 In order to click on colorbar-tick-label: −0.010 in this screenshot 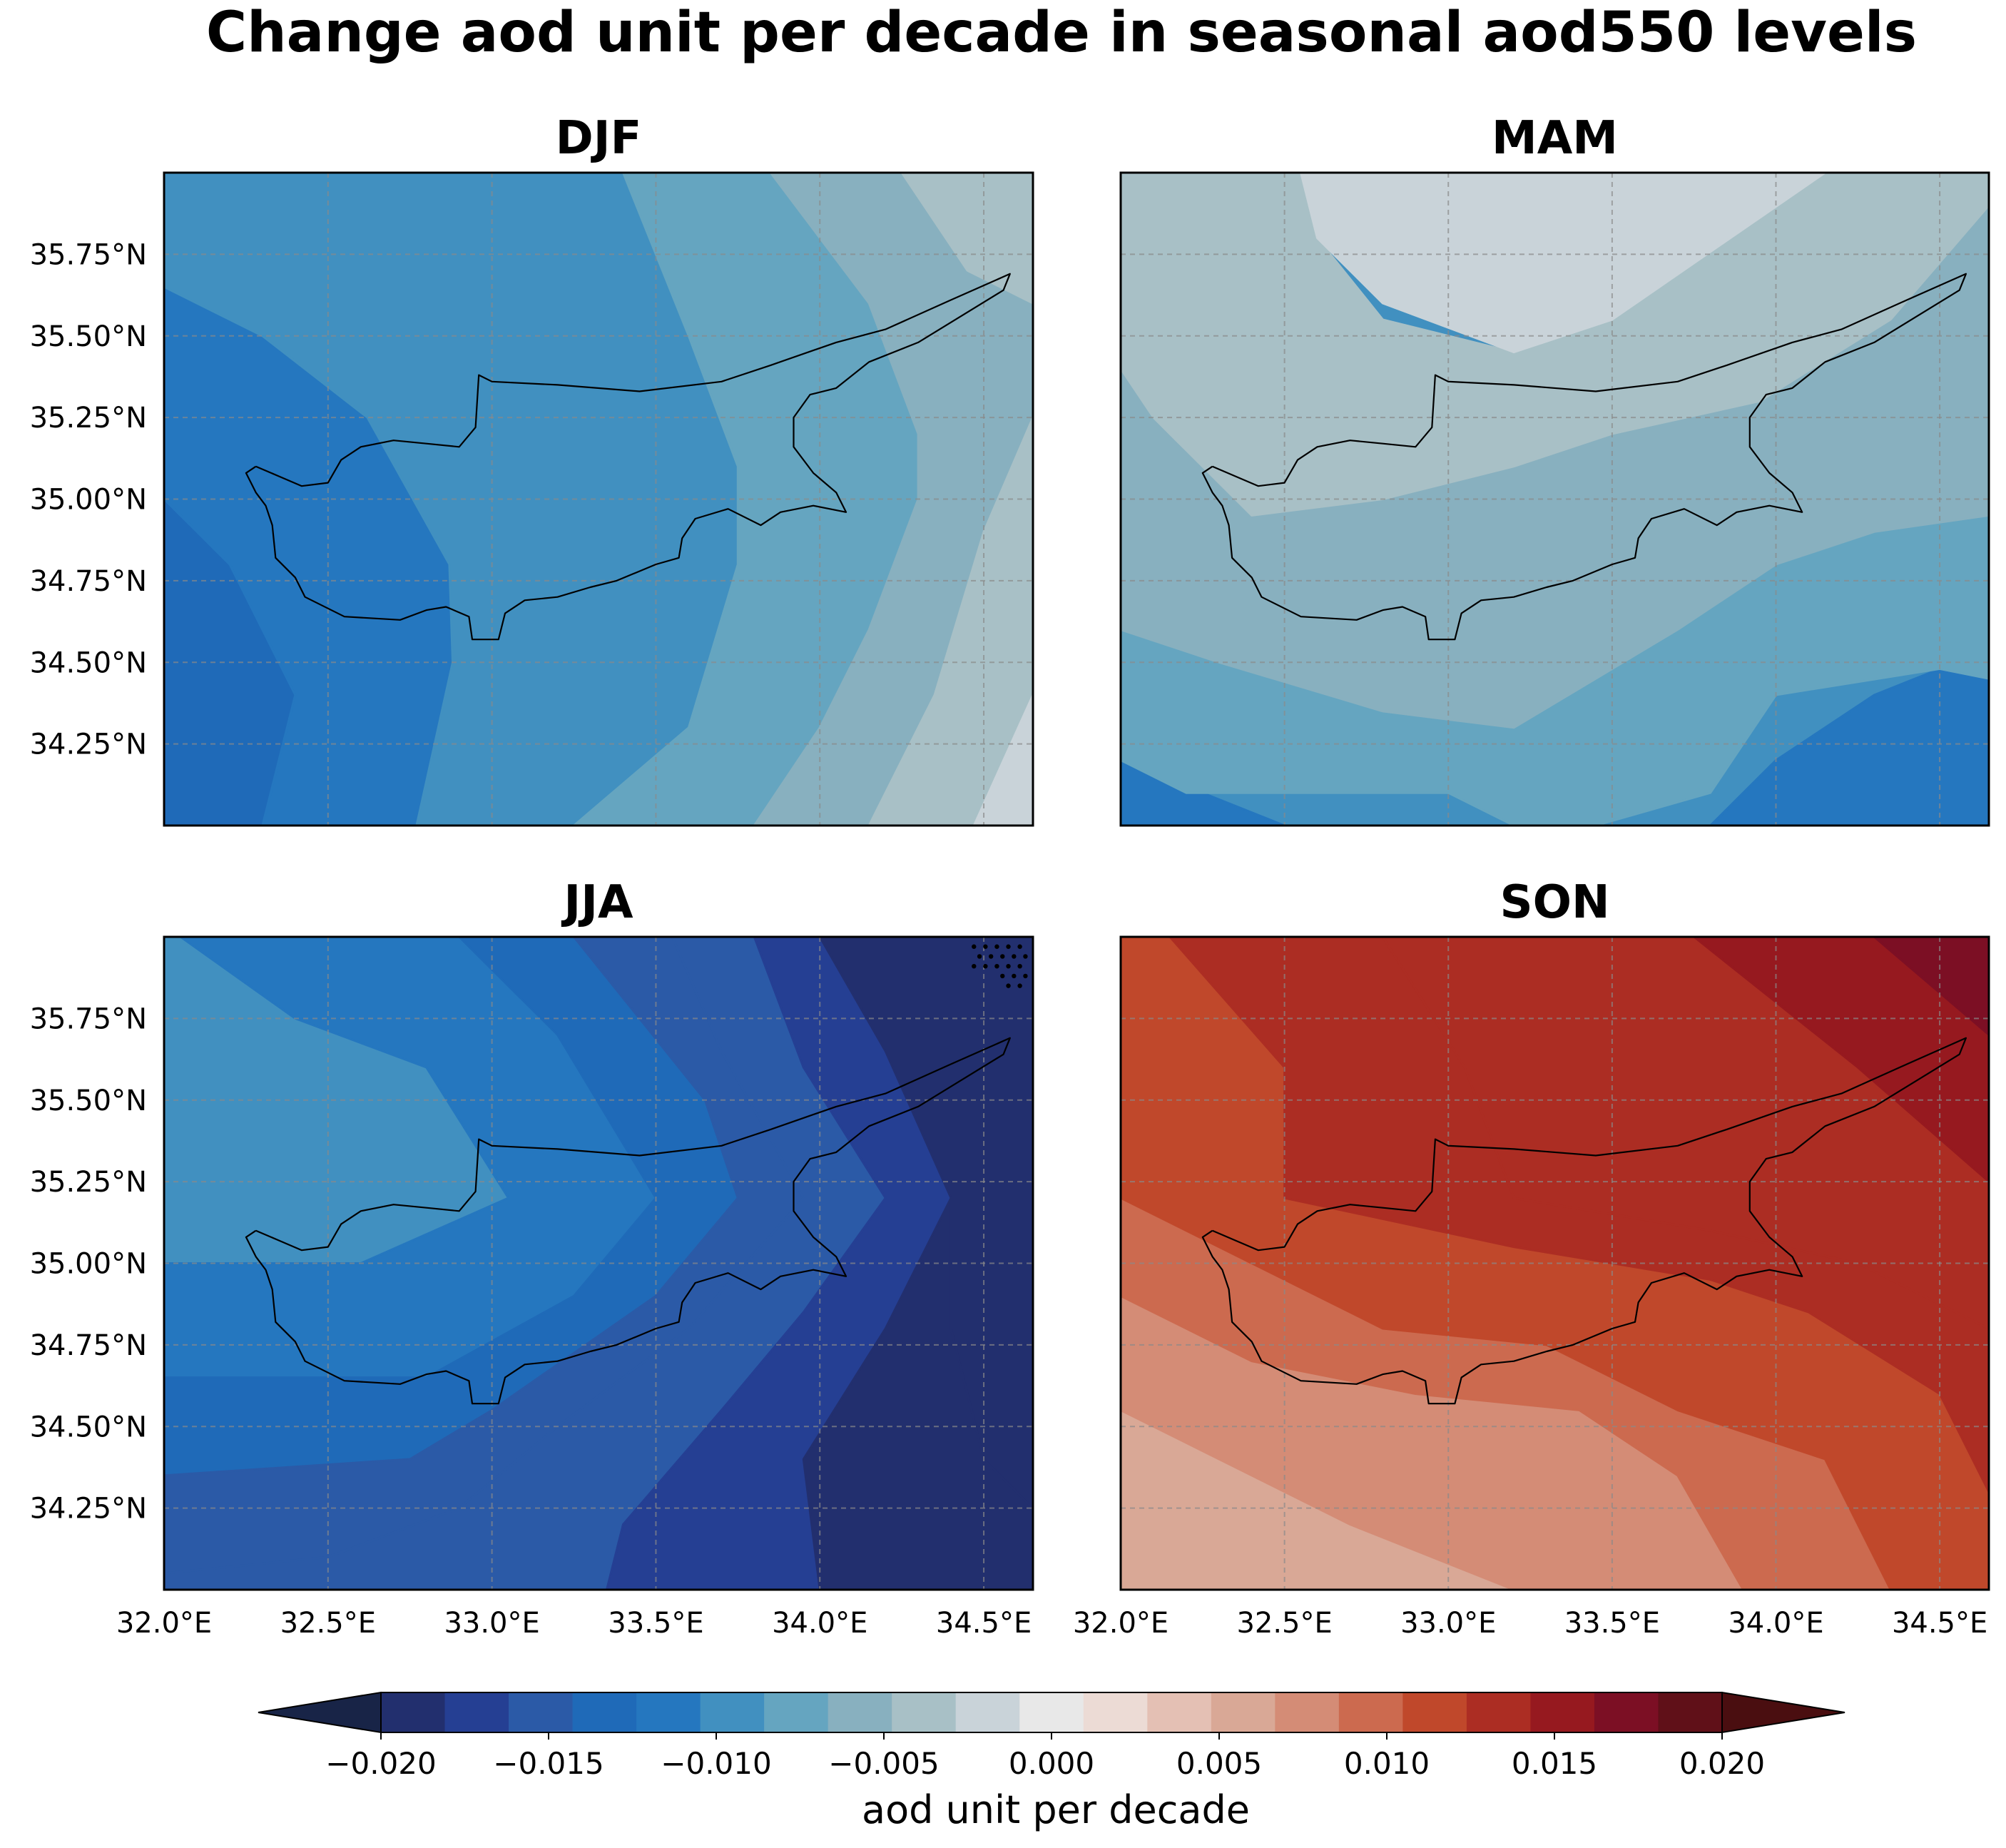, I will do `click(716, 1764)`.